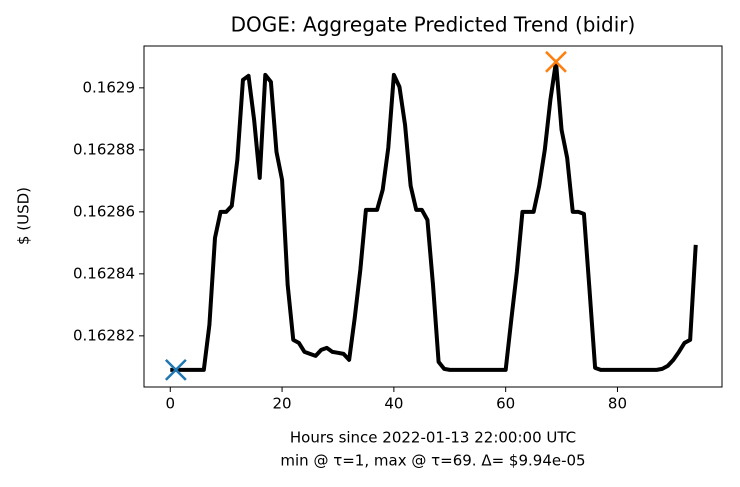 The height and width of the screenshot is (487, 740). I want to click on y-tick-label: 0.16284, so click(104, 273).